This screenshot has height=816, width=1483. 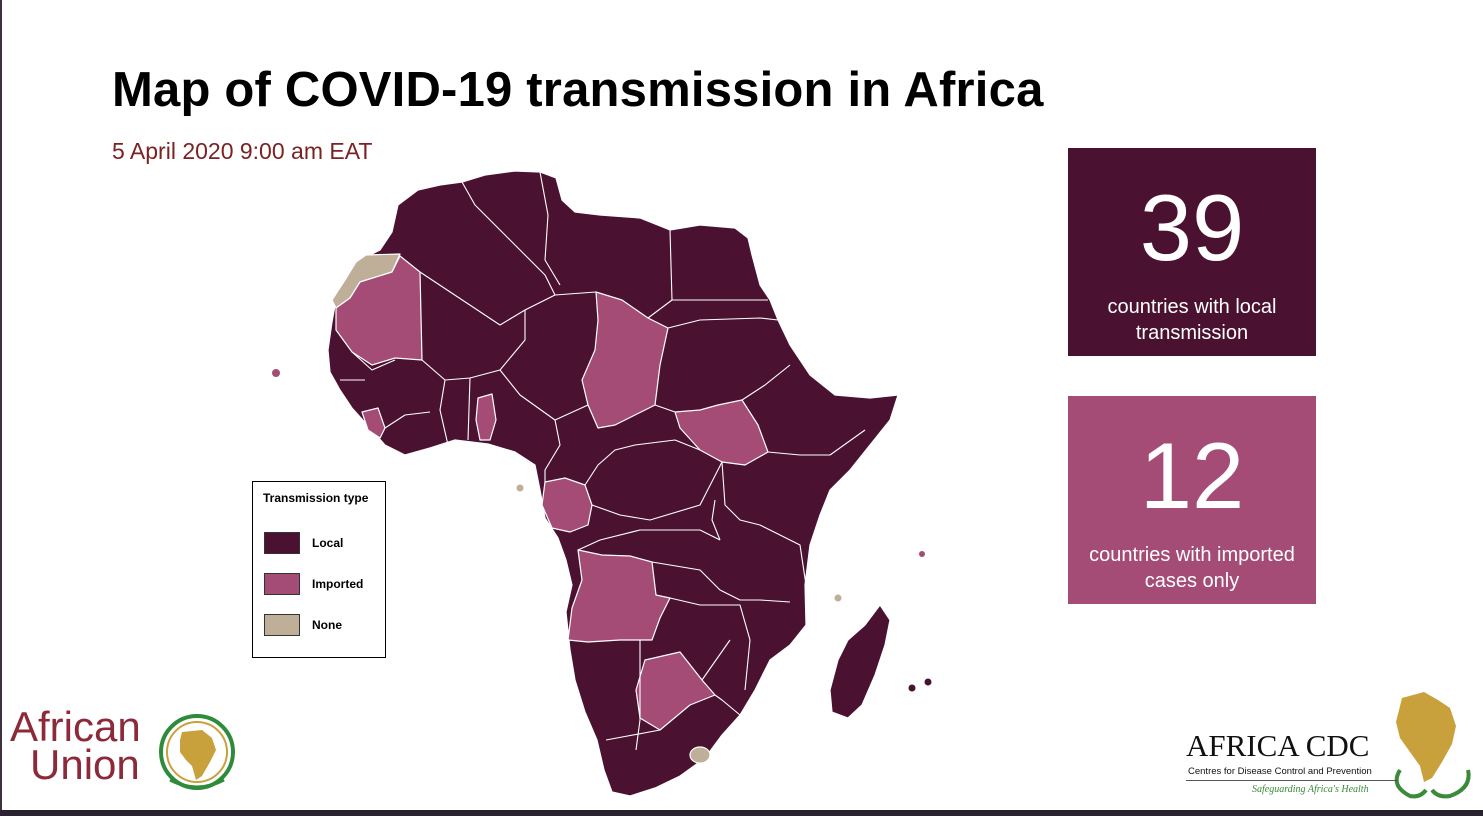 What do you see at coordinates (373, 423) in the screenshot?
I see `map-region-imported-liberia` at bounding box center [373, 423].